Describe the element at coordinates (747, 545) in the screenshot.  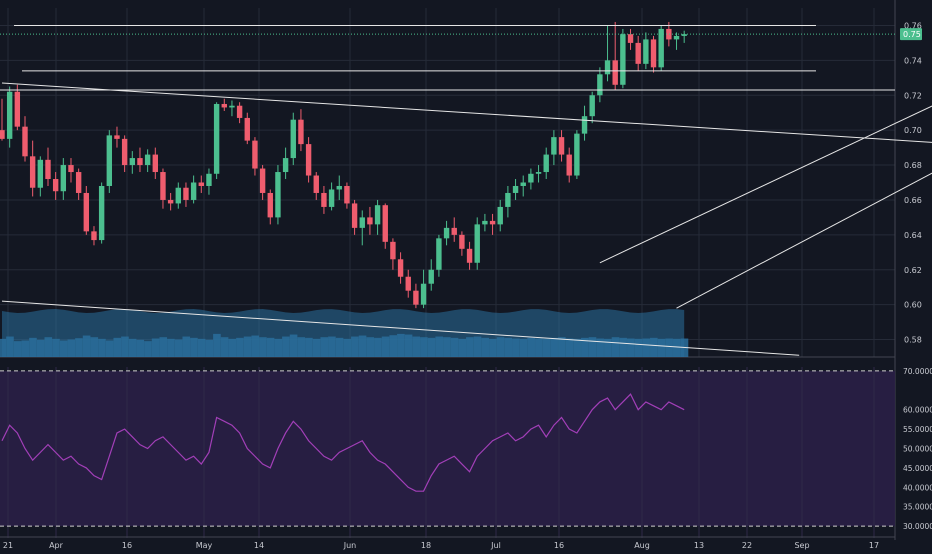
I see `time-tick-label: 22` at that location.